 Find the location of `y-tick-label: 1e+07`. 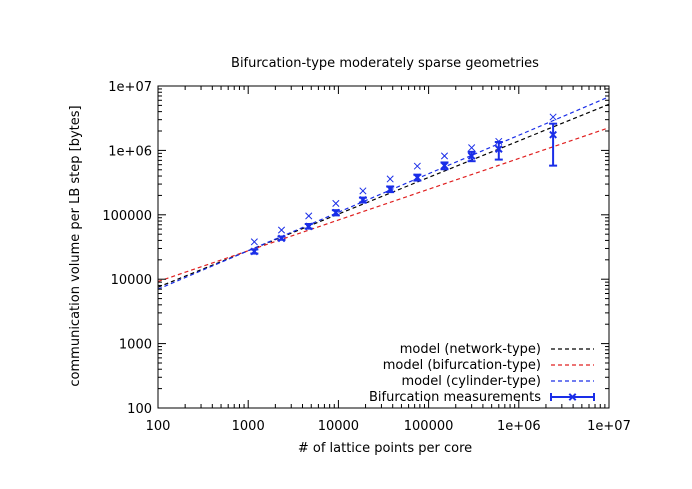

y-tick-label: 1e+07 is located at coordinates (130, 87).